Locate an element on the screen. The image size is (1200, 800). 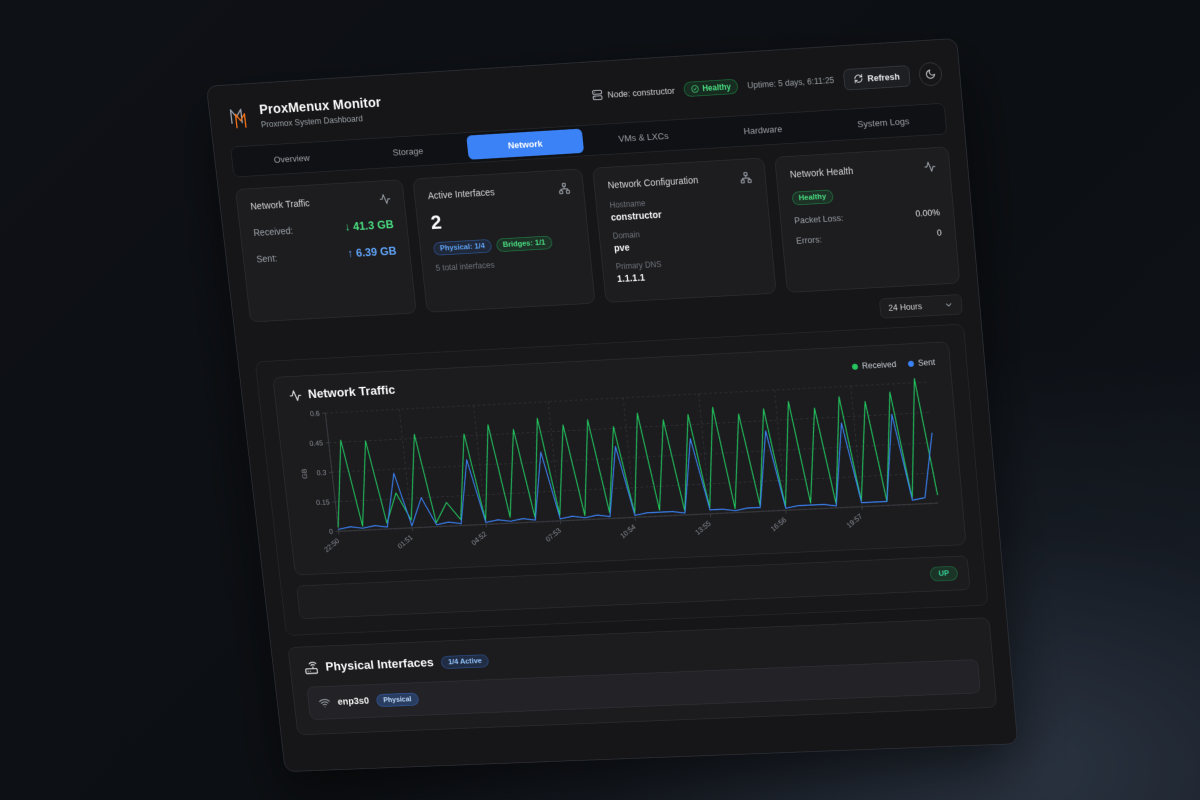
card-title: Network Configuration is located at coordinates (653, 182).